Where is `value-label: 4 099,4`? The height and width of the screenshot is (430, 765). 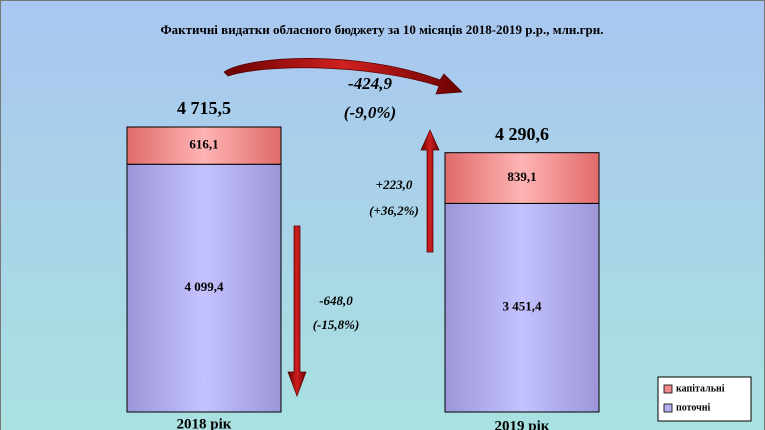 value-label: 4 099,4 is located at coordinates (205, 286).